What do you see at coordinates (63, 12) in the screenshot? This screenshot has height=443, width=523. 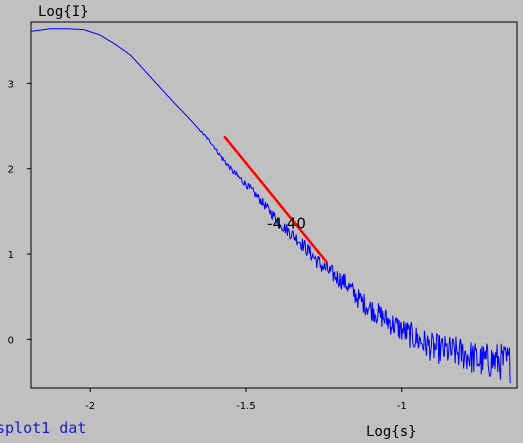 I see `y-axis-title: Log{I}` at bounding box center [63, 12].